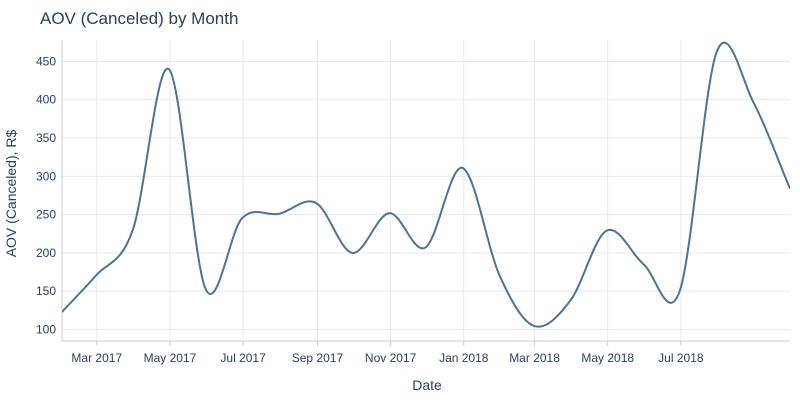 Image resolution: width=800 pixels, height=400 pixels. What do you see at coordinates (46, 100) in the screenshot?
I see `y-tick-label: 400` at bounding box center [46, 100].